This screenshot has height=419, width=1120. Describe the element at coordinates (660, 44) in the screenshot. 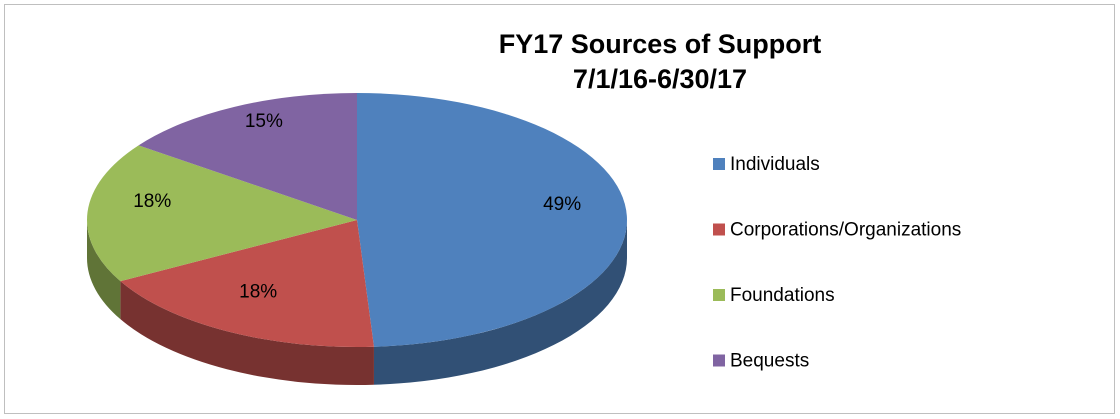

I see `chart-title: FY17 Sources of Support` at that location.